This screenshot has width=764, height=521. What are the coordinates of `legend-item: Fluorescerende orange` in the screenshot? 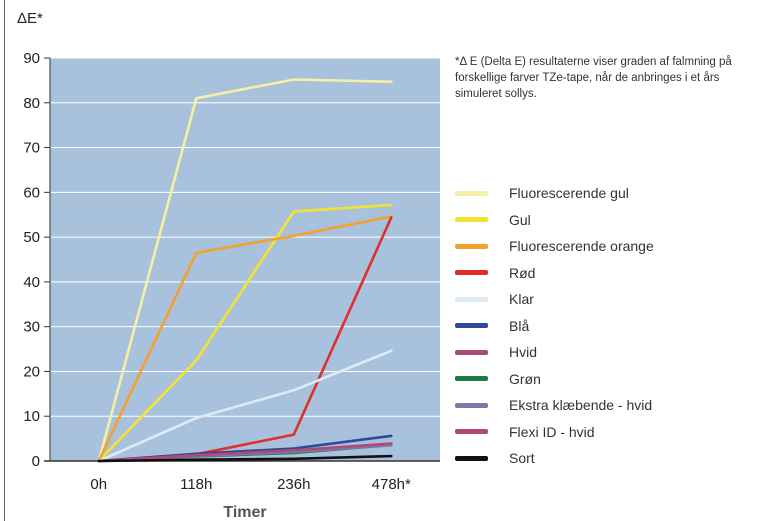 It's located at (554, 246).